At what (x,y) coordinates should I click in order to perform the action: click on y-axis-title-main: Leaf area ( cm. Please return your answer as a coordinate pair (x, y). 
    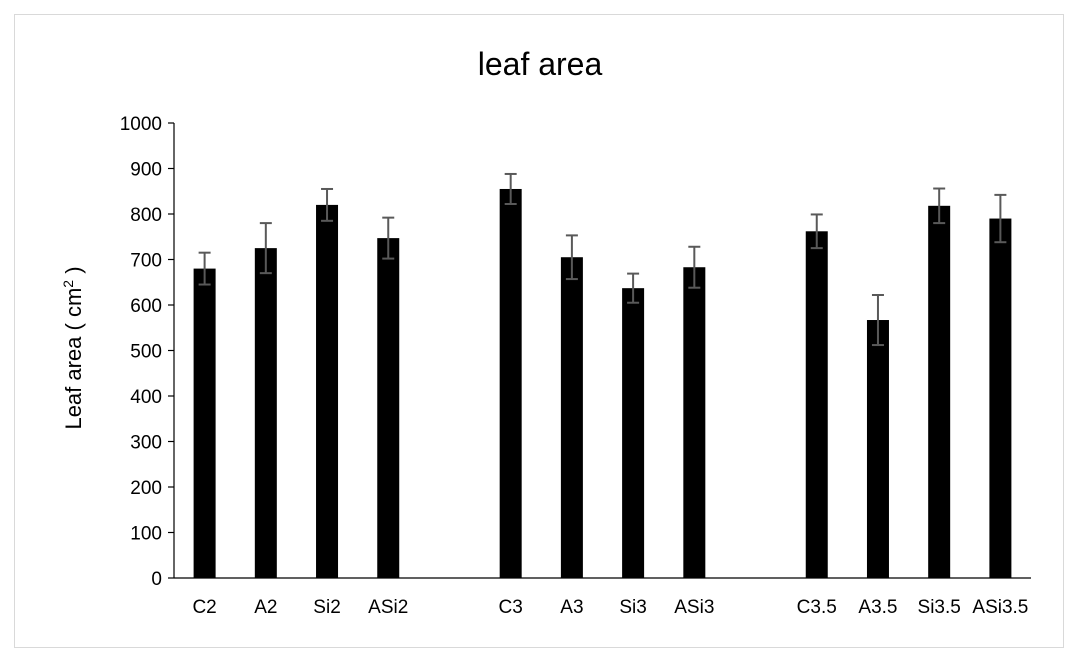
    Looking at the image, I should click on (73, 359).